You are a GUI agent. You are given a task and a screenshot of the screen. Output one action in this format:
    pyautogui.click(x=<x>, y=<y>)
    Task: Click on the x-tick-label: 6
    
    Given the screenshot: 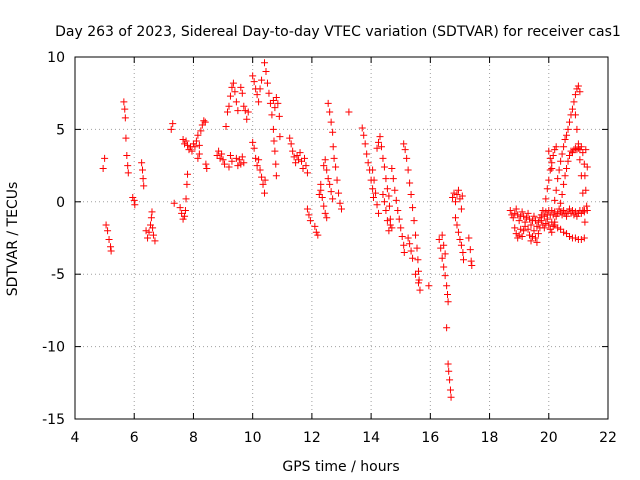 What is the action you would take?
    pyautogui.click(x=134, y=438)
    